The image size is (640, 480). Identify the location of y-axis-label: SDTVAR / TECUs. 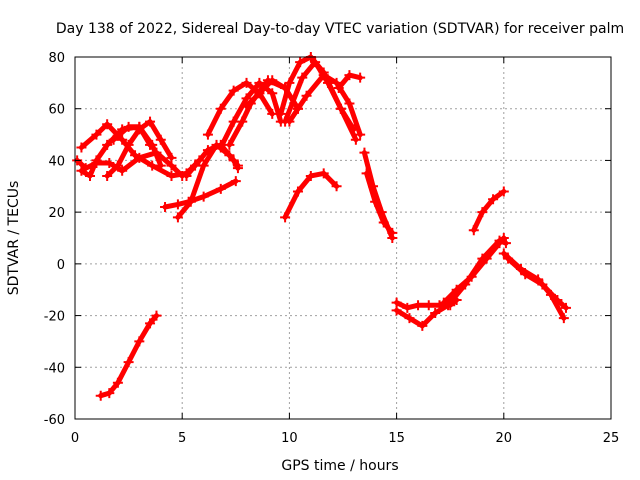
(14, 238).